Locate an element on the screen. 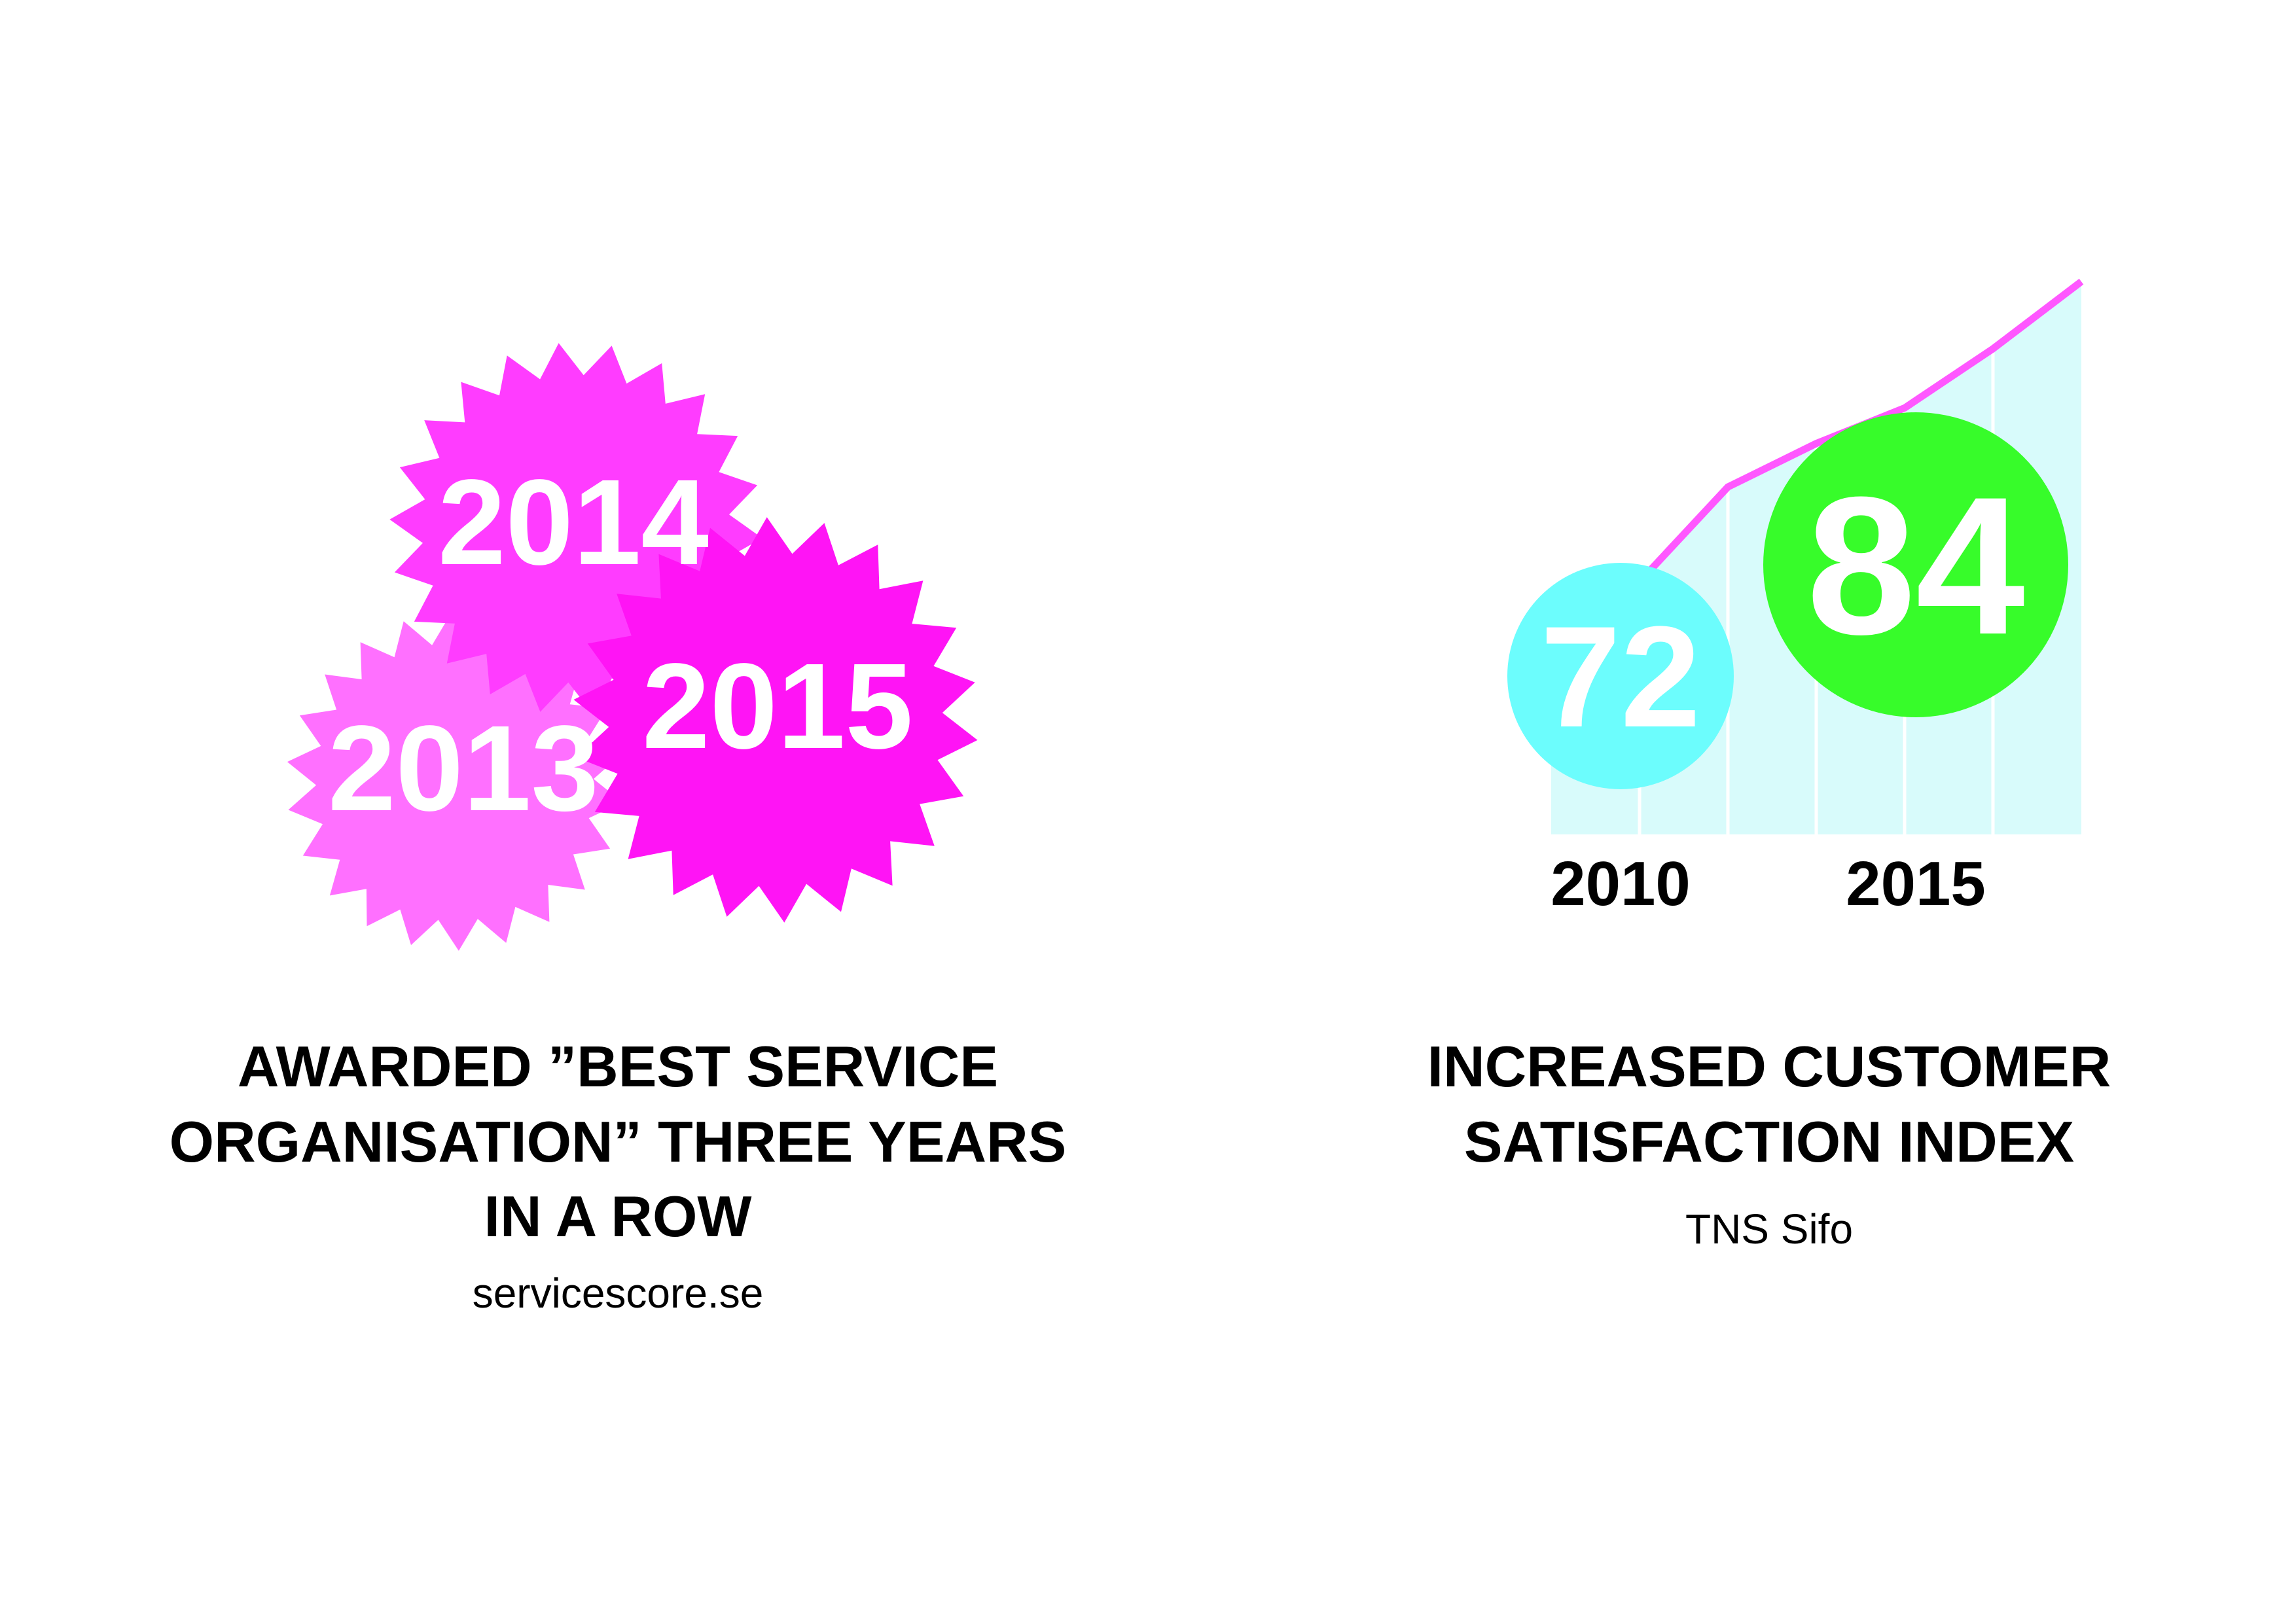 Image resolution: width=2296 pixels, height=1623 pixels. data-label-bubble-2010 is located at coordinates (1620, 676).